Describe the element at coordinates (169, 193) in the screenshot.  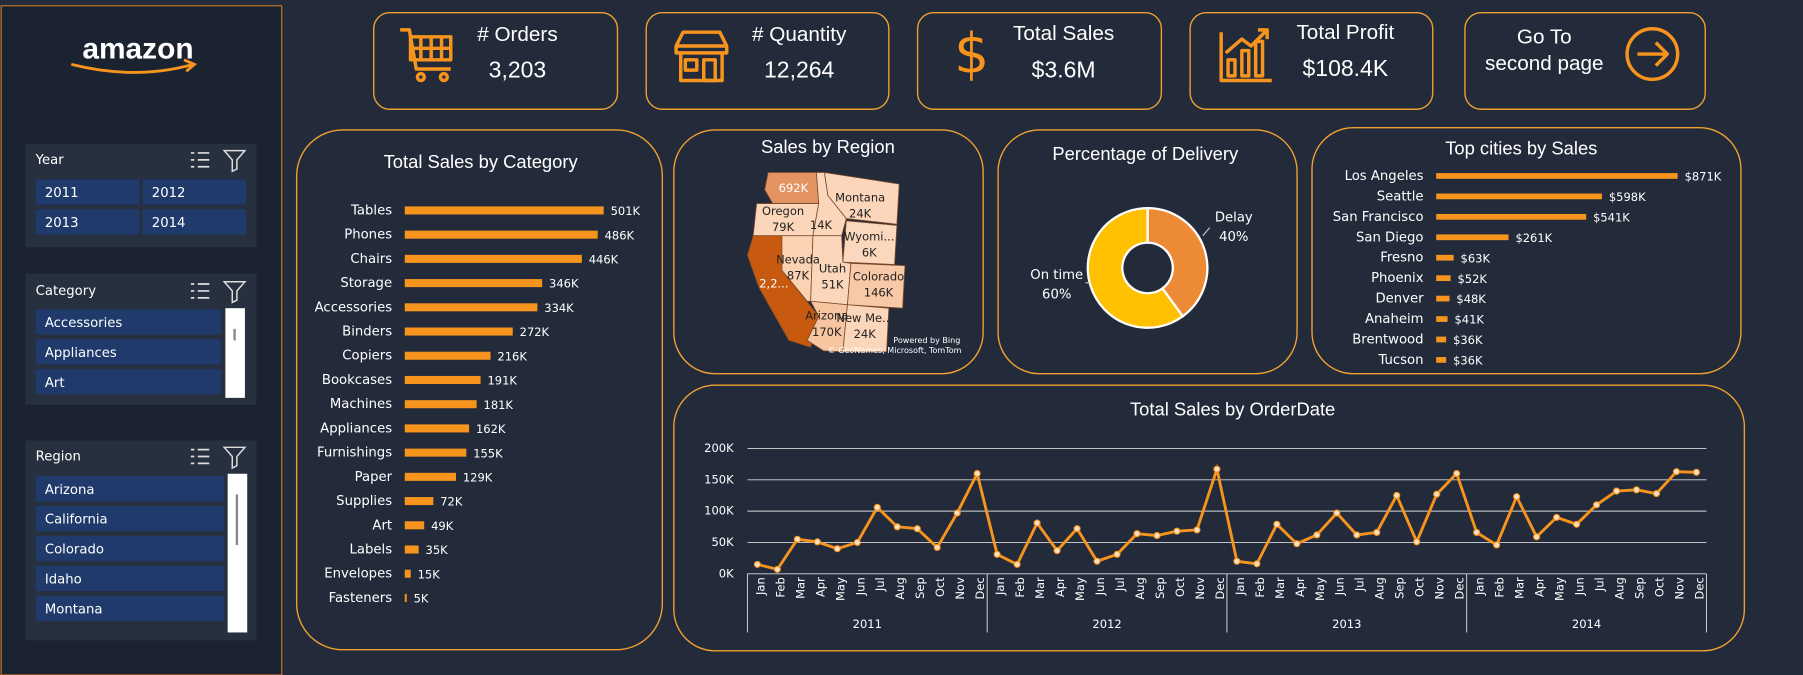
I see `slicer-item-label: 2012` at that location.